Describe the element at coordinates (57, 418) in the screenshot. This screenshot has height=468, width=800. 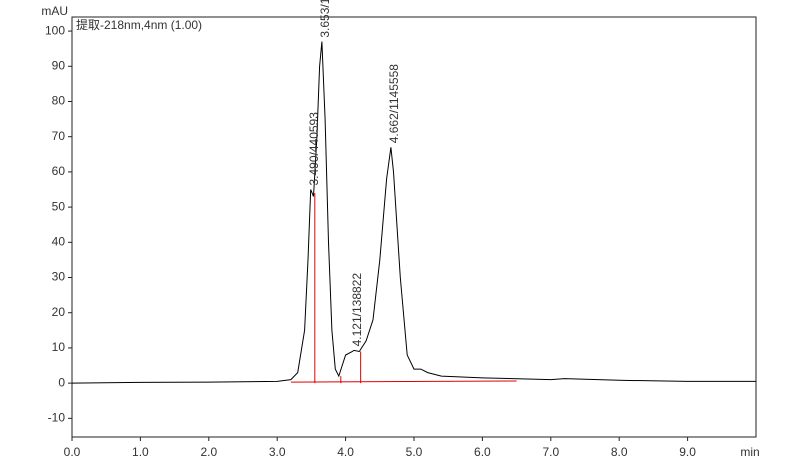
I see `y-tick-label: -10` at that location.